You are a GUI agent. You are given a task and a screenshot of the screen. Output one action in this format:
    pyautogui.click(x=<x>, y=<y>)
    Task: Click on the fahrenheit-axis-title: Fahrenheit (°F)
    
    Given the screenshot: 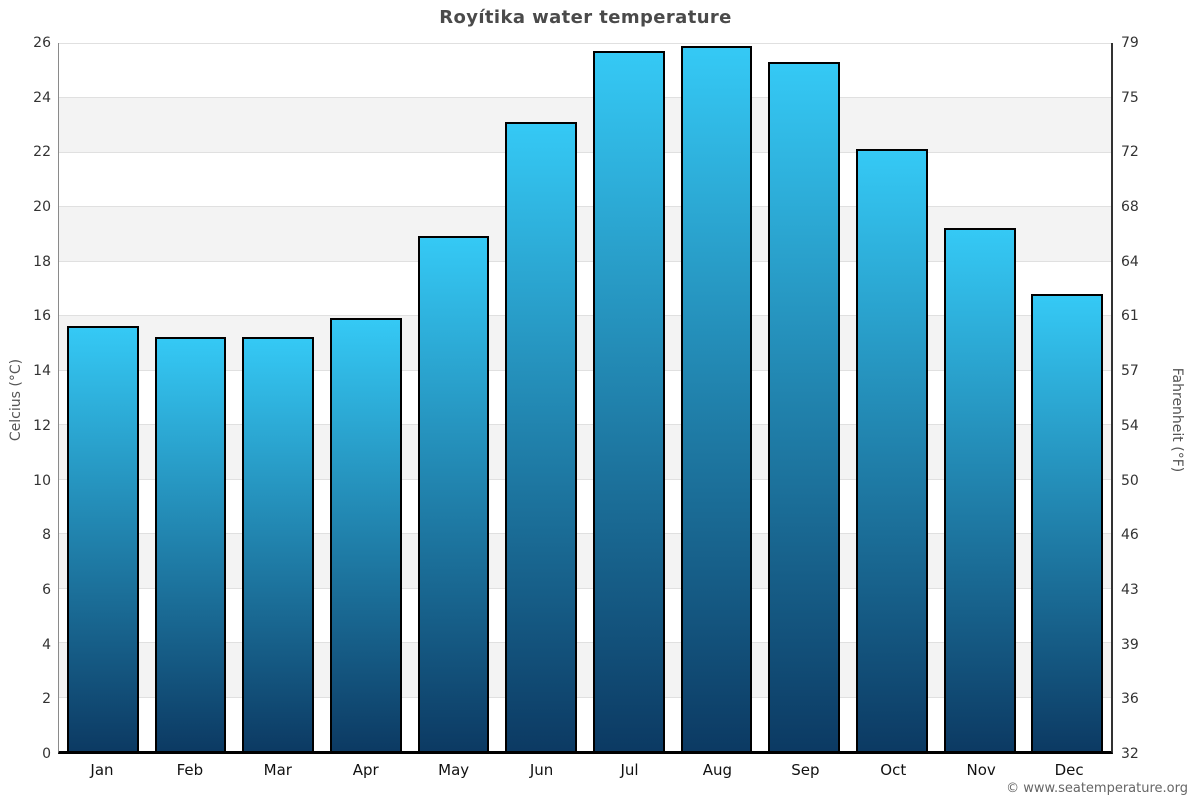 What is the action you would take?
    pyautogui.click(x=1177, y=420)
    